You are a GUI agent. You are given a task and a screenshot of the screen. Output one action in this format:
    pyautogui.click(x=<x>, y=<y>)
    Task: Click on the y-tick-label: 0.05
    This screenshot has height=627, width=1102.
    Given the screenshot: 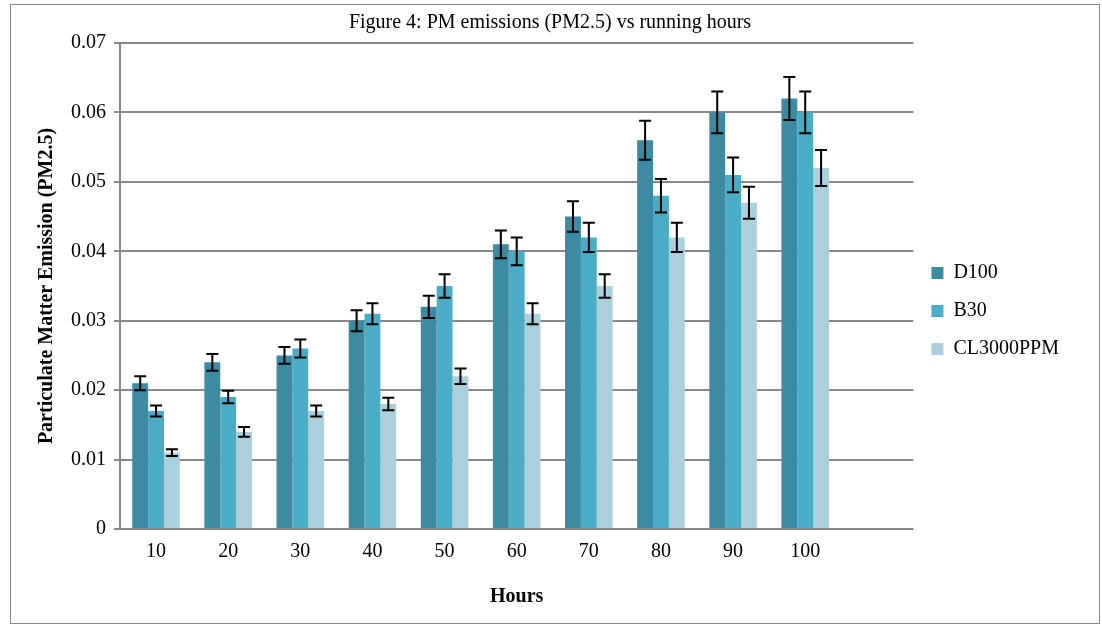 What is the action you would take?
    pyautogui.click(x=88, y=180)
    